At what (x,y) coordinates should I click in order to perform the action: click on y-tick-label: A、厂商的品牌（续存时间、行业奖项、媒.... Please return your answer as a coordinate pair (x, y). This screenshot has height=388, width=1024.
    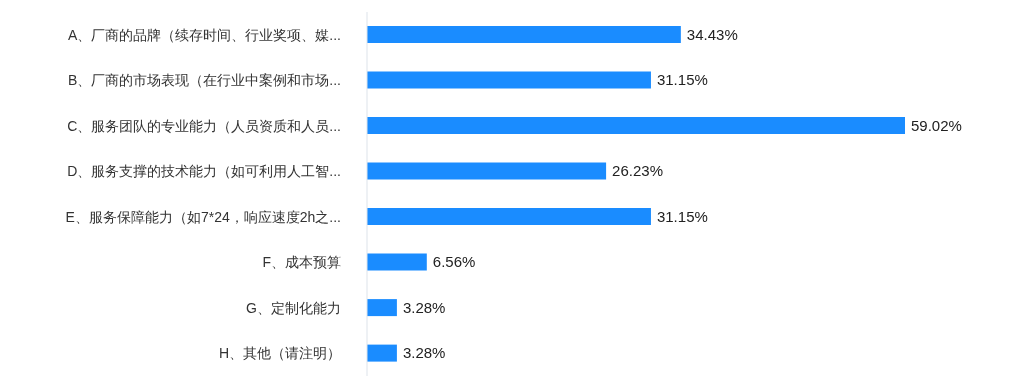
    Looking at the image, I should click on (204, 34).